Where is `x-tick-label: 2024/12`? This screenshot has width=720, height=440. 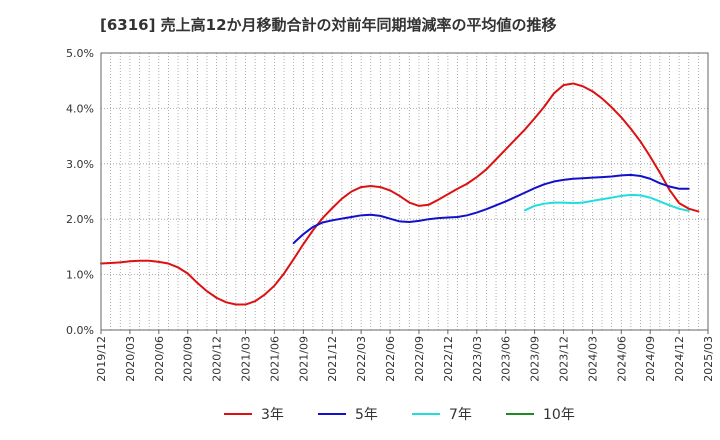 x-tick-label: 2024/12 is located at coordinates (679, 359).